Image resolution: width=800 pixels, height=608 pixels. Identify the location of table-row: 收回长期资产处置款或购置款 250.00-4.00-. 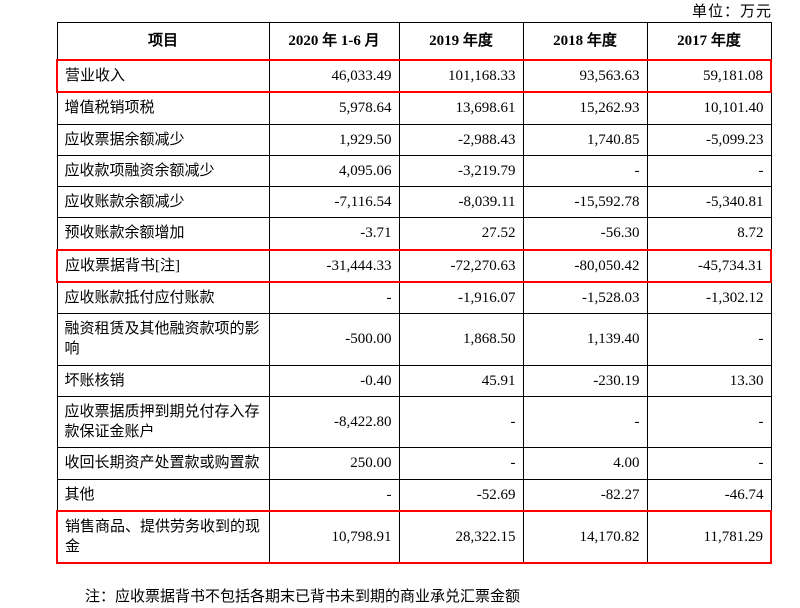
(414, 463).